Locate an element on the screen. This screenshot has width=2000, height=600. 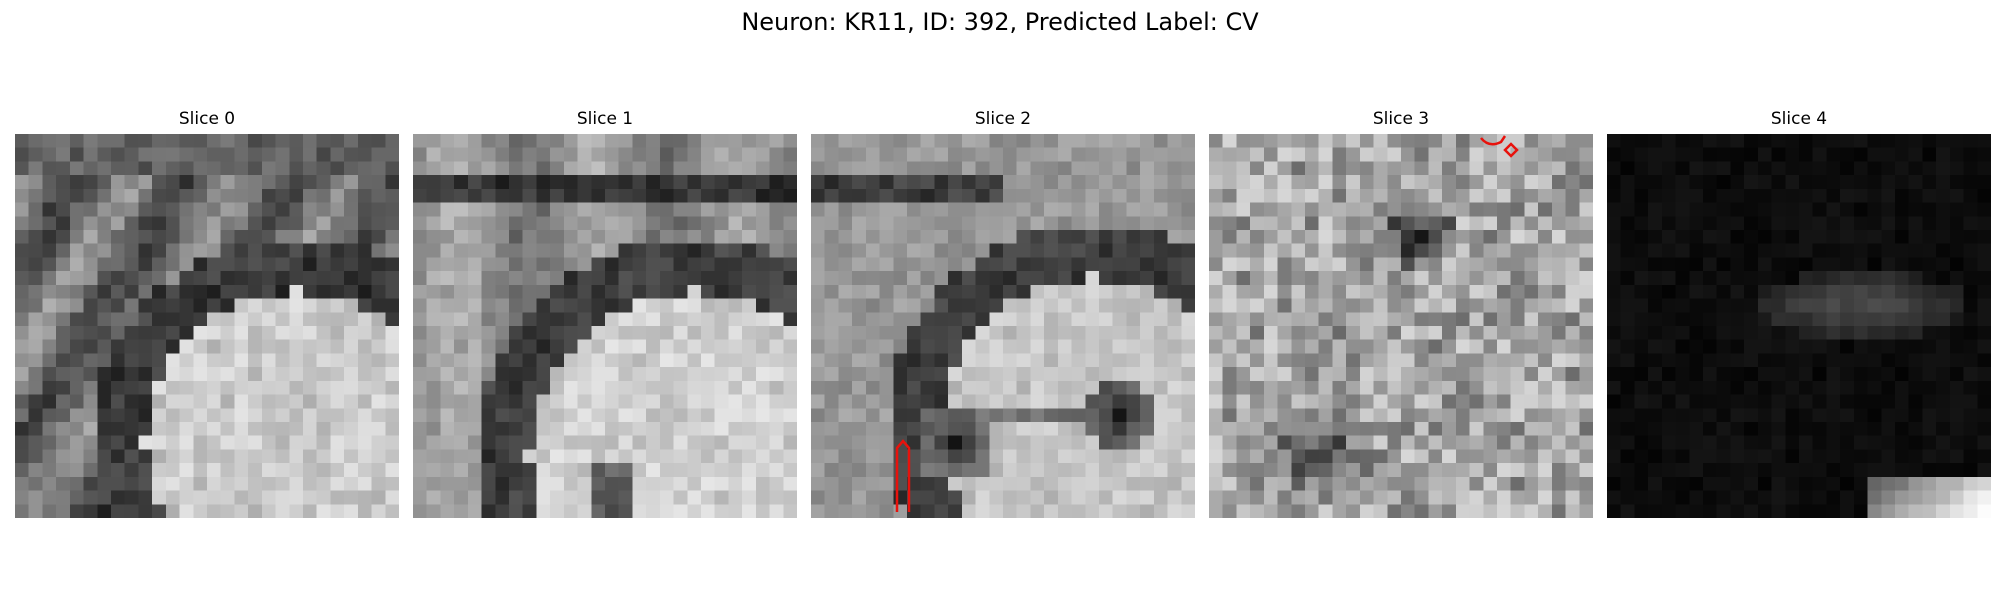
slice-panel-1: Slice 1 is located at coordinates (605, 313).